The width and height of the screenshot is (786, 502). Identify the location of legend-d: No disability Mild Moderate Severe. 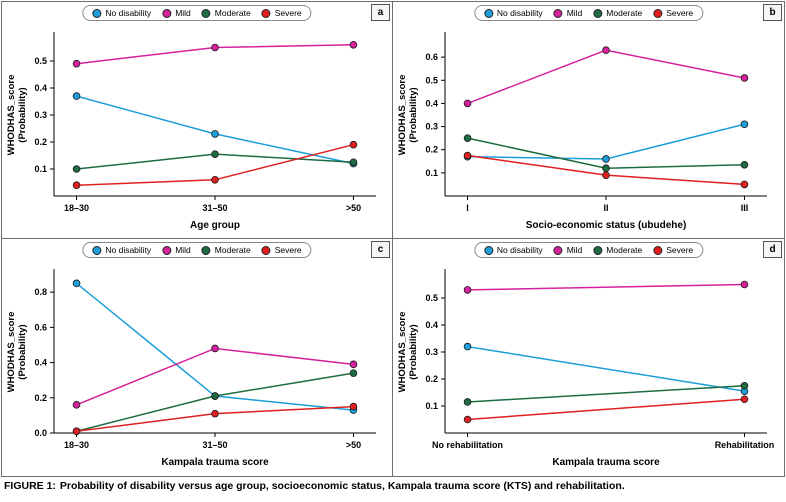
(588, 250).